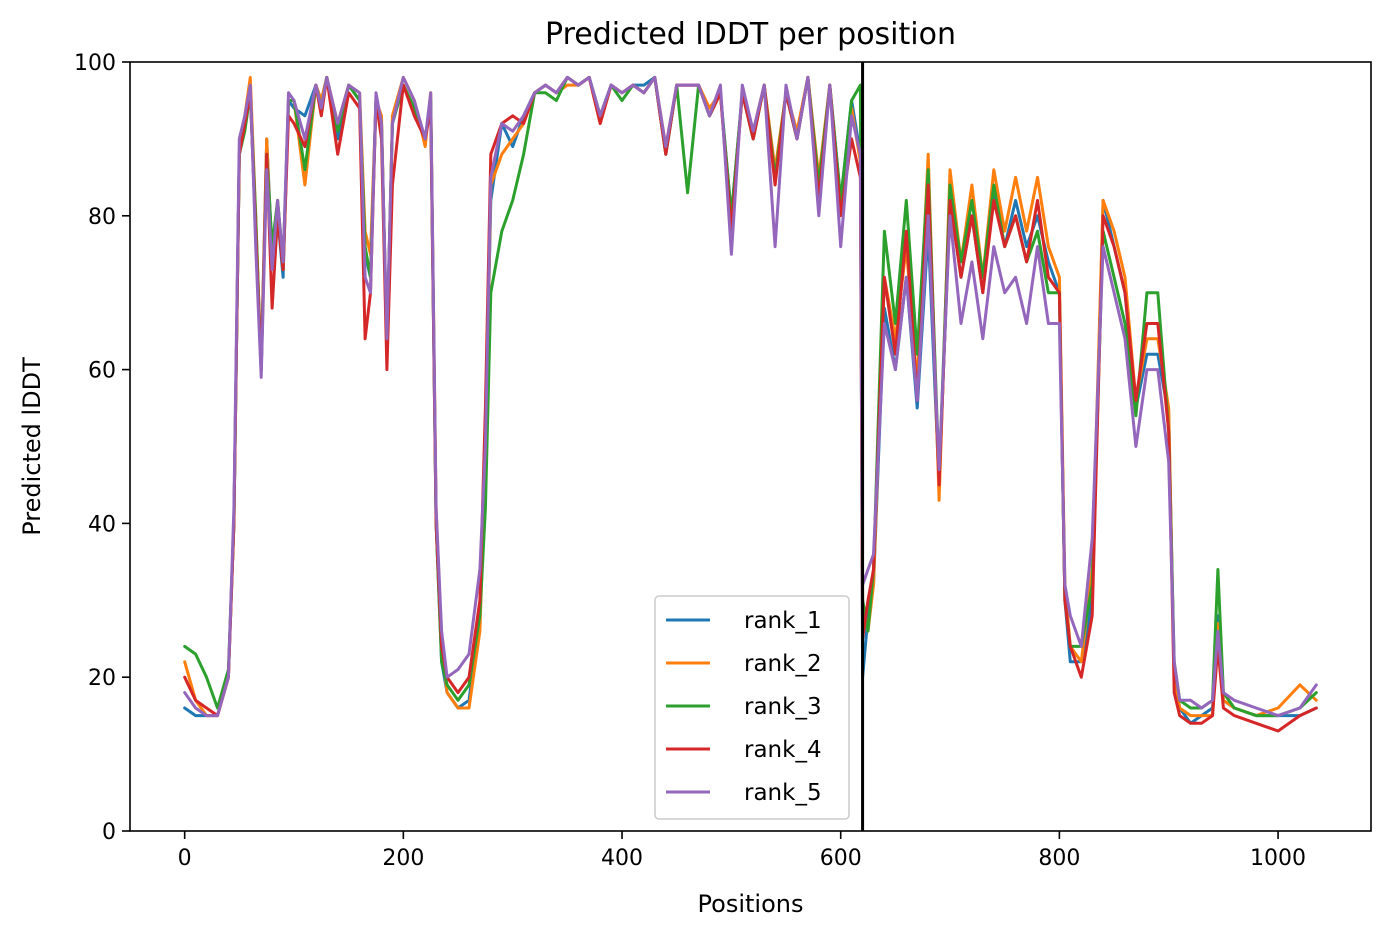 This screenshot has height=944, width=1391. I want to click on y-tick-label: 40, so click(102, 524).